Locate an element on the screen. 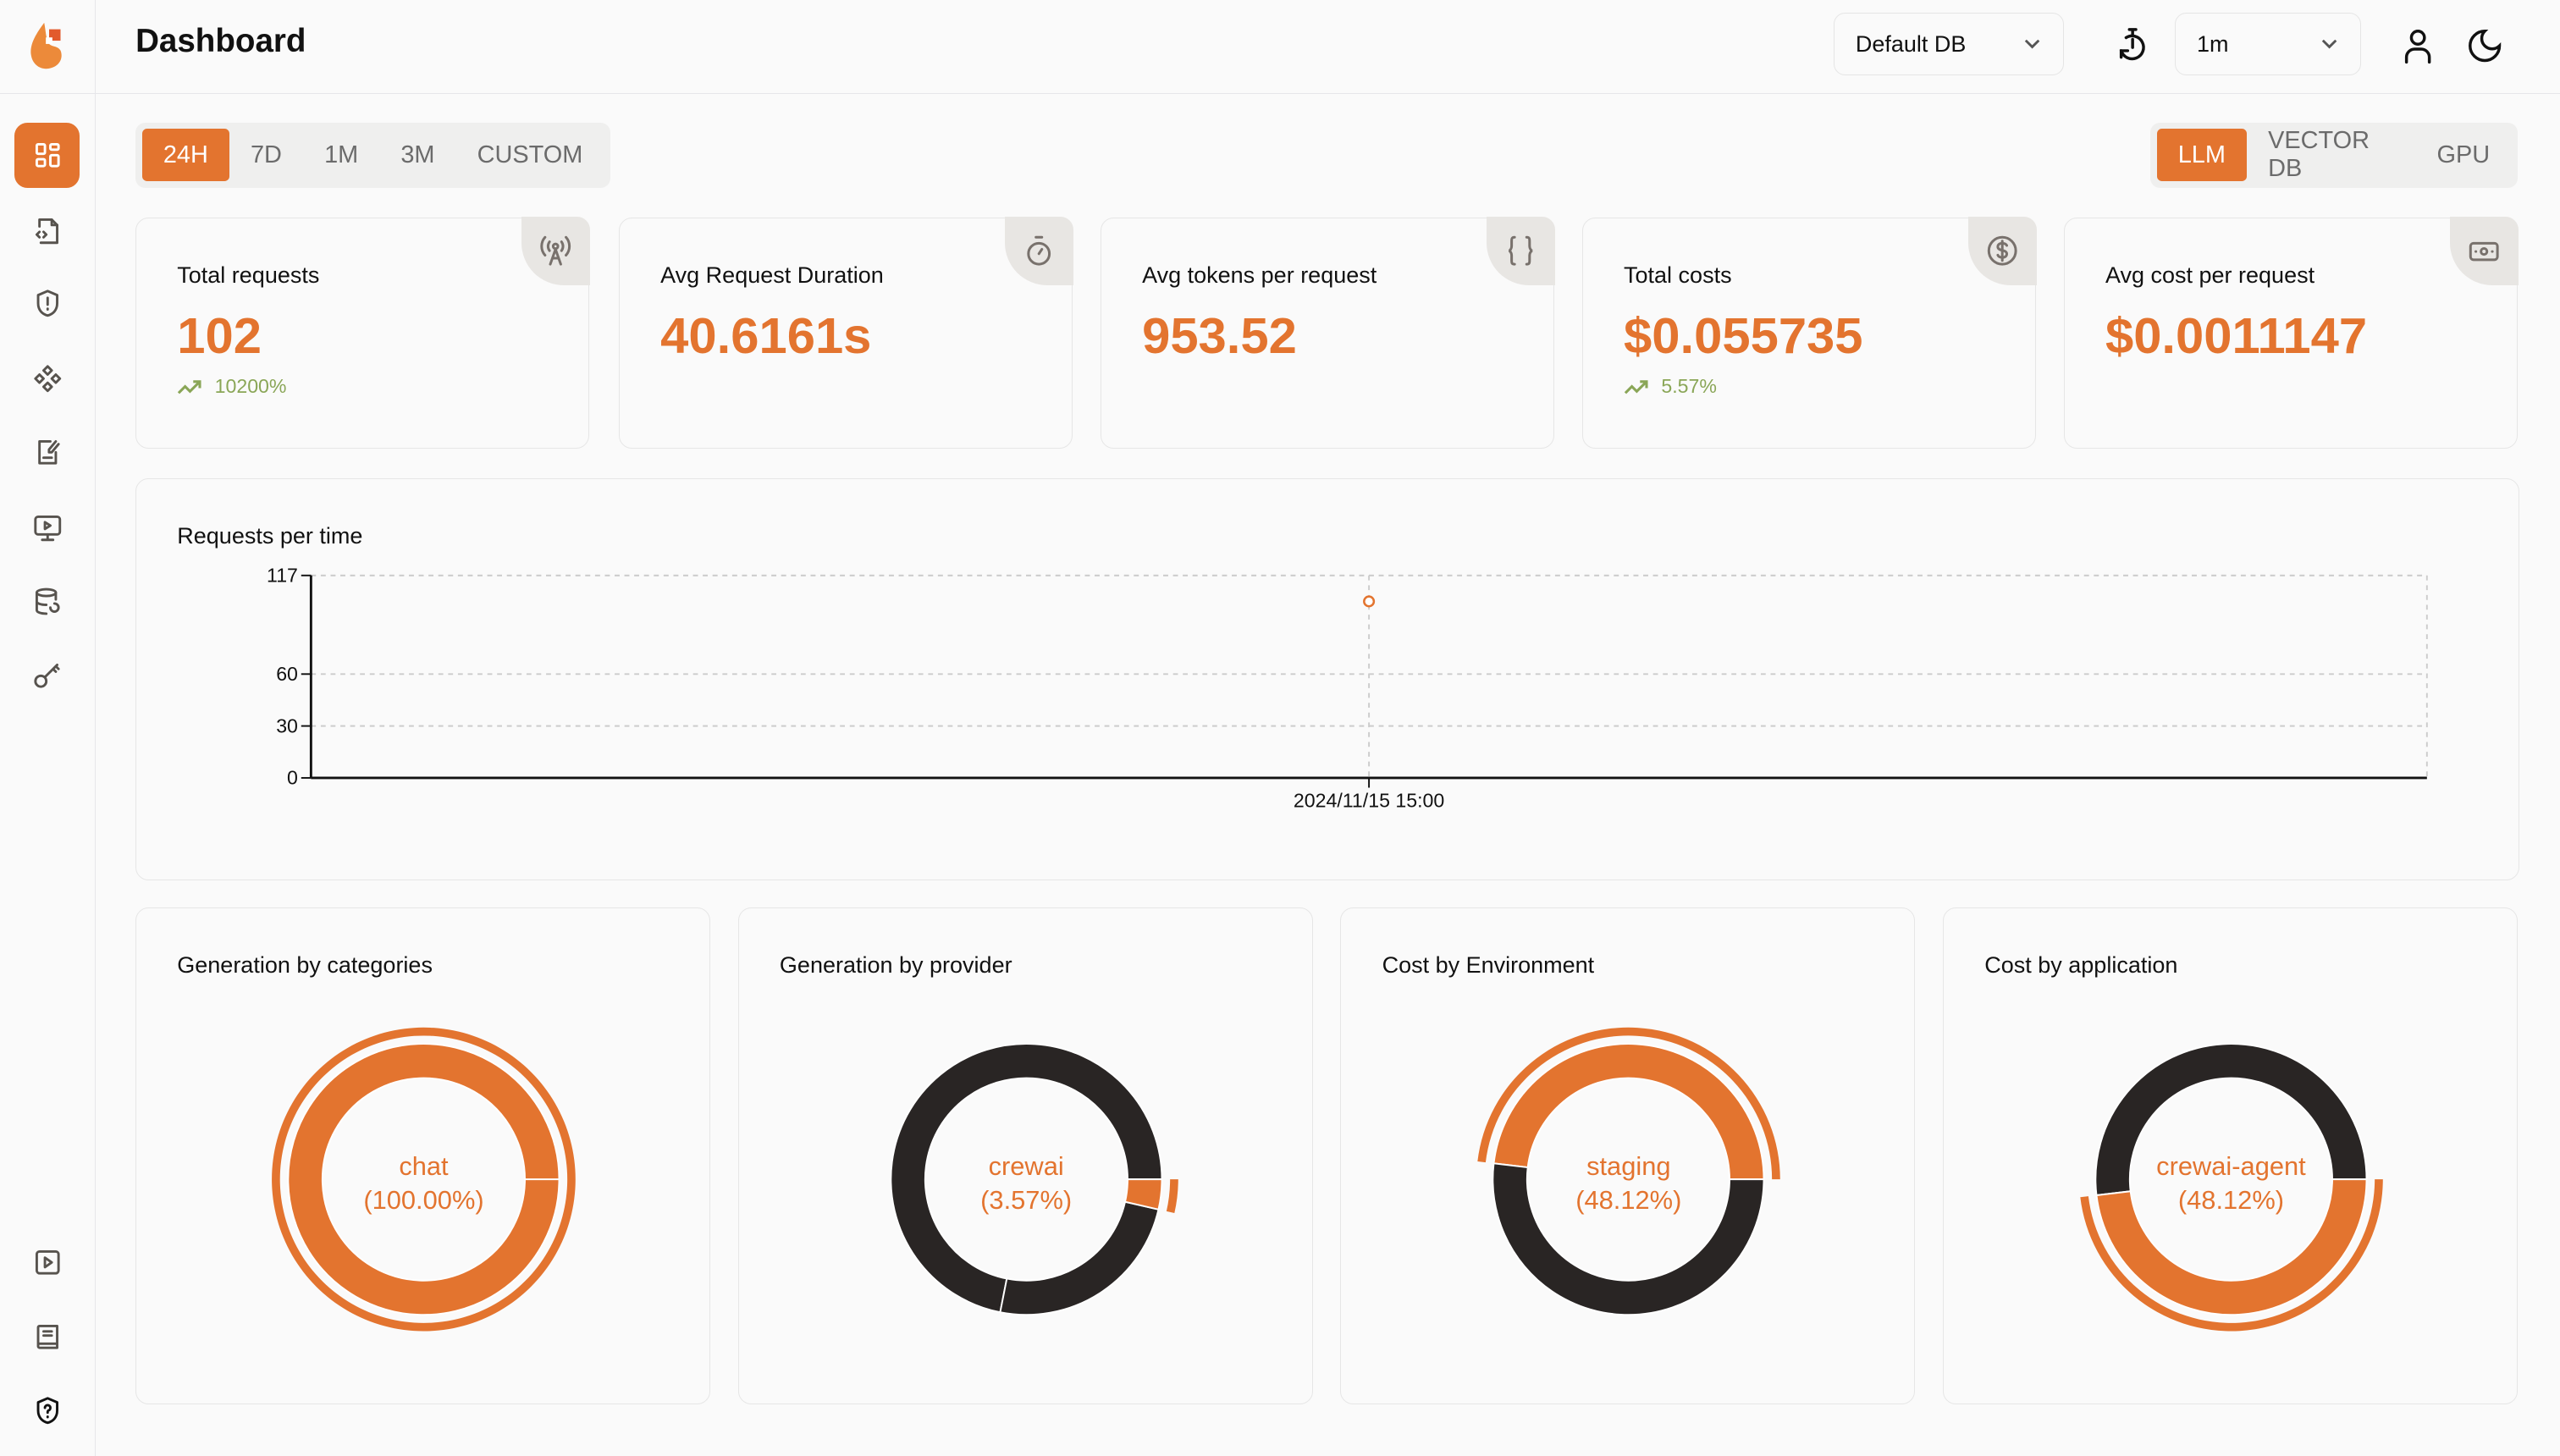 The width and height of the screenshot is (2560, 1456). cost-by-environment-card: Cost by Environment staging (48.12%) is located at coordinates (1628, 1155).